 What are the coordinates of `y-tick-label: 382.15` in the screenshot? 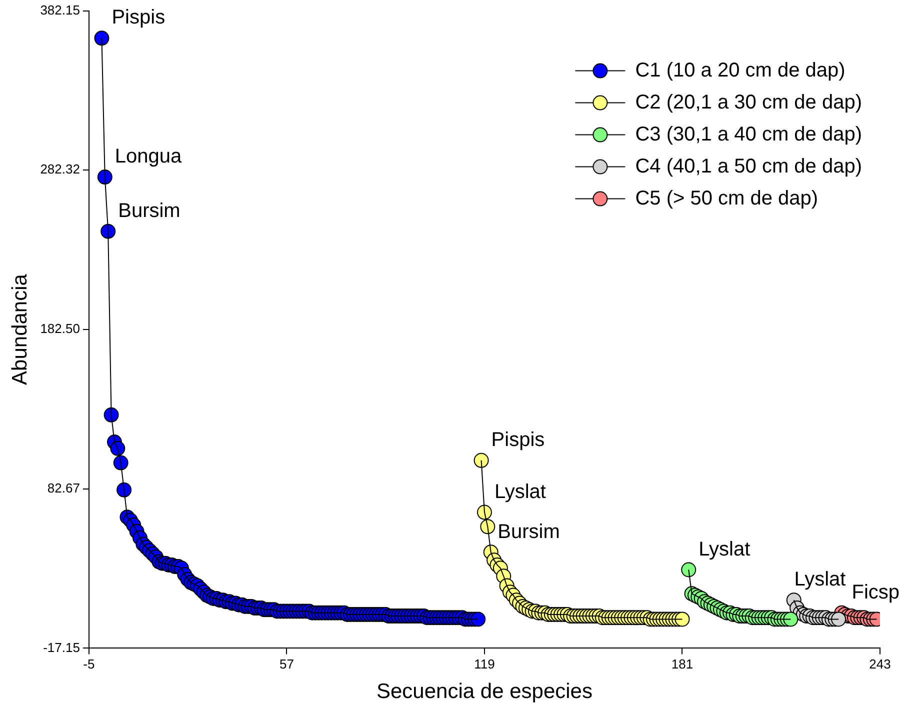 It's located at (60, 10).